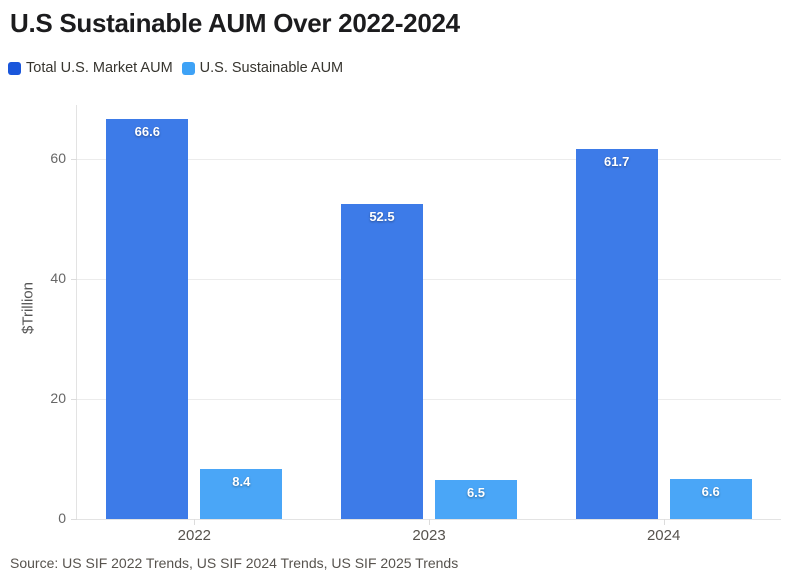  What do you see at coordinates (58, 398) in the screenshot?
I see `y-tick-label-20: 20` at bounding box center [58, 398].